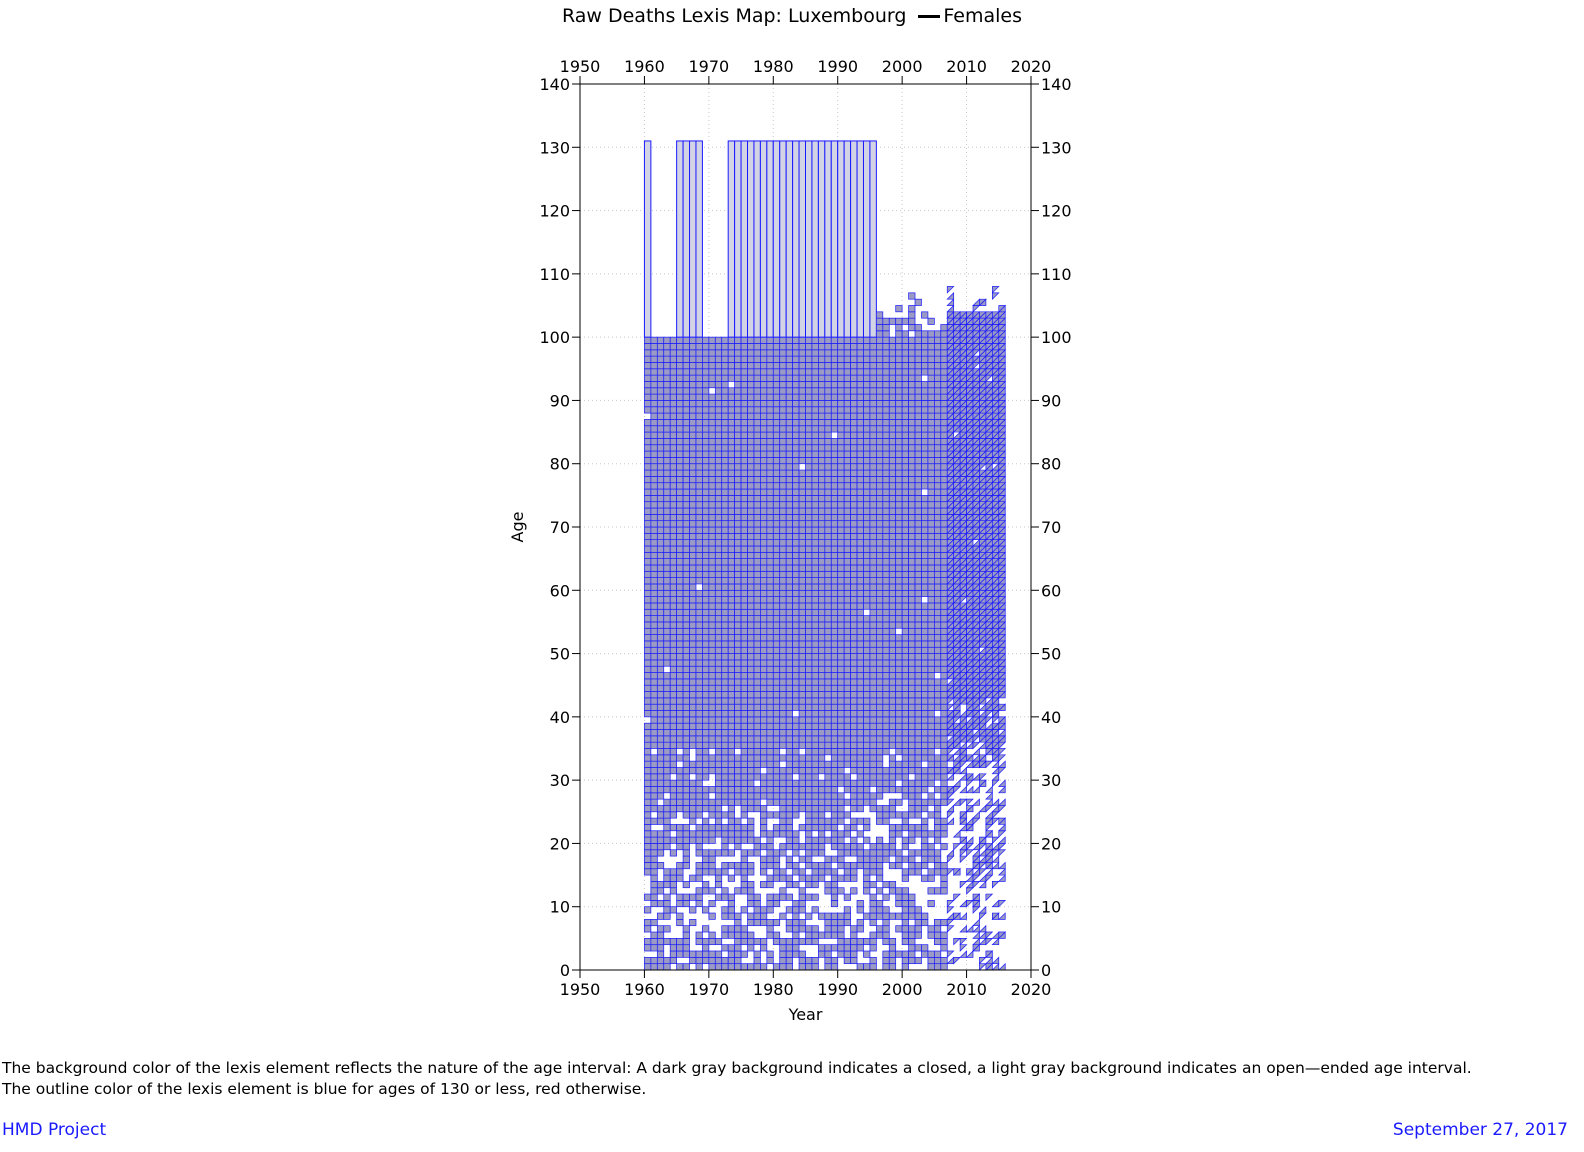  What do you see at coordinates (738, 239) in the screenshot?
I see `open-interval-bar` at bounding box center [738, 239].